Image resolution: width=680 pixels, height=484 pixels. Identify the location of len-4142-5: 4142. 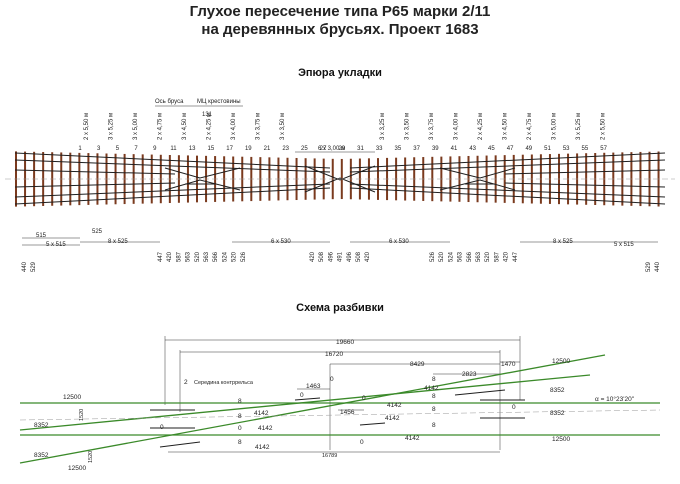
(392, 418).